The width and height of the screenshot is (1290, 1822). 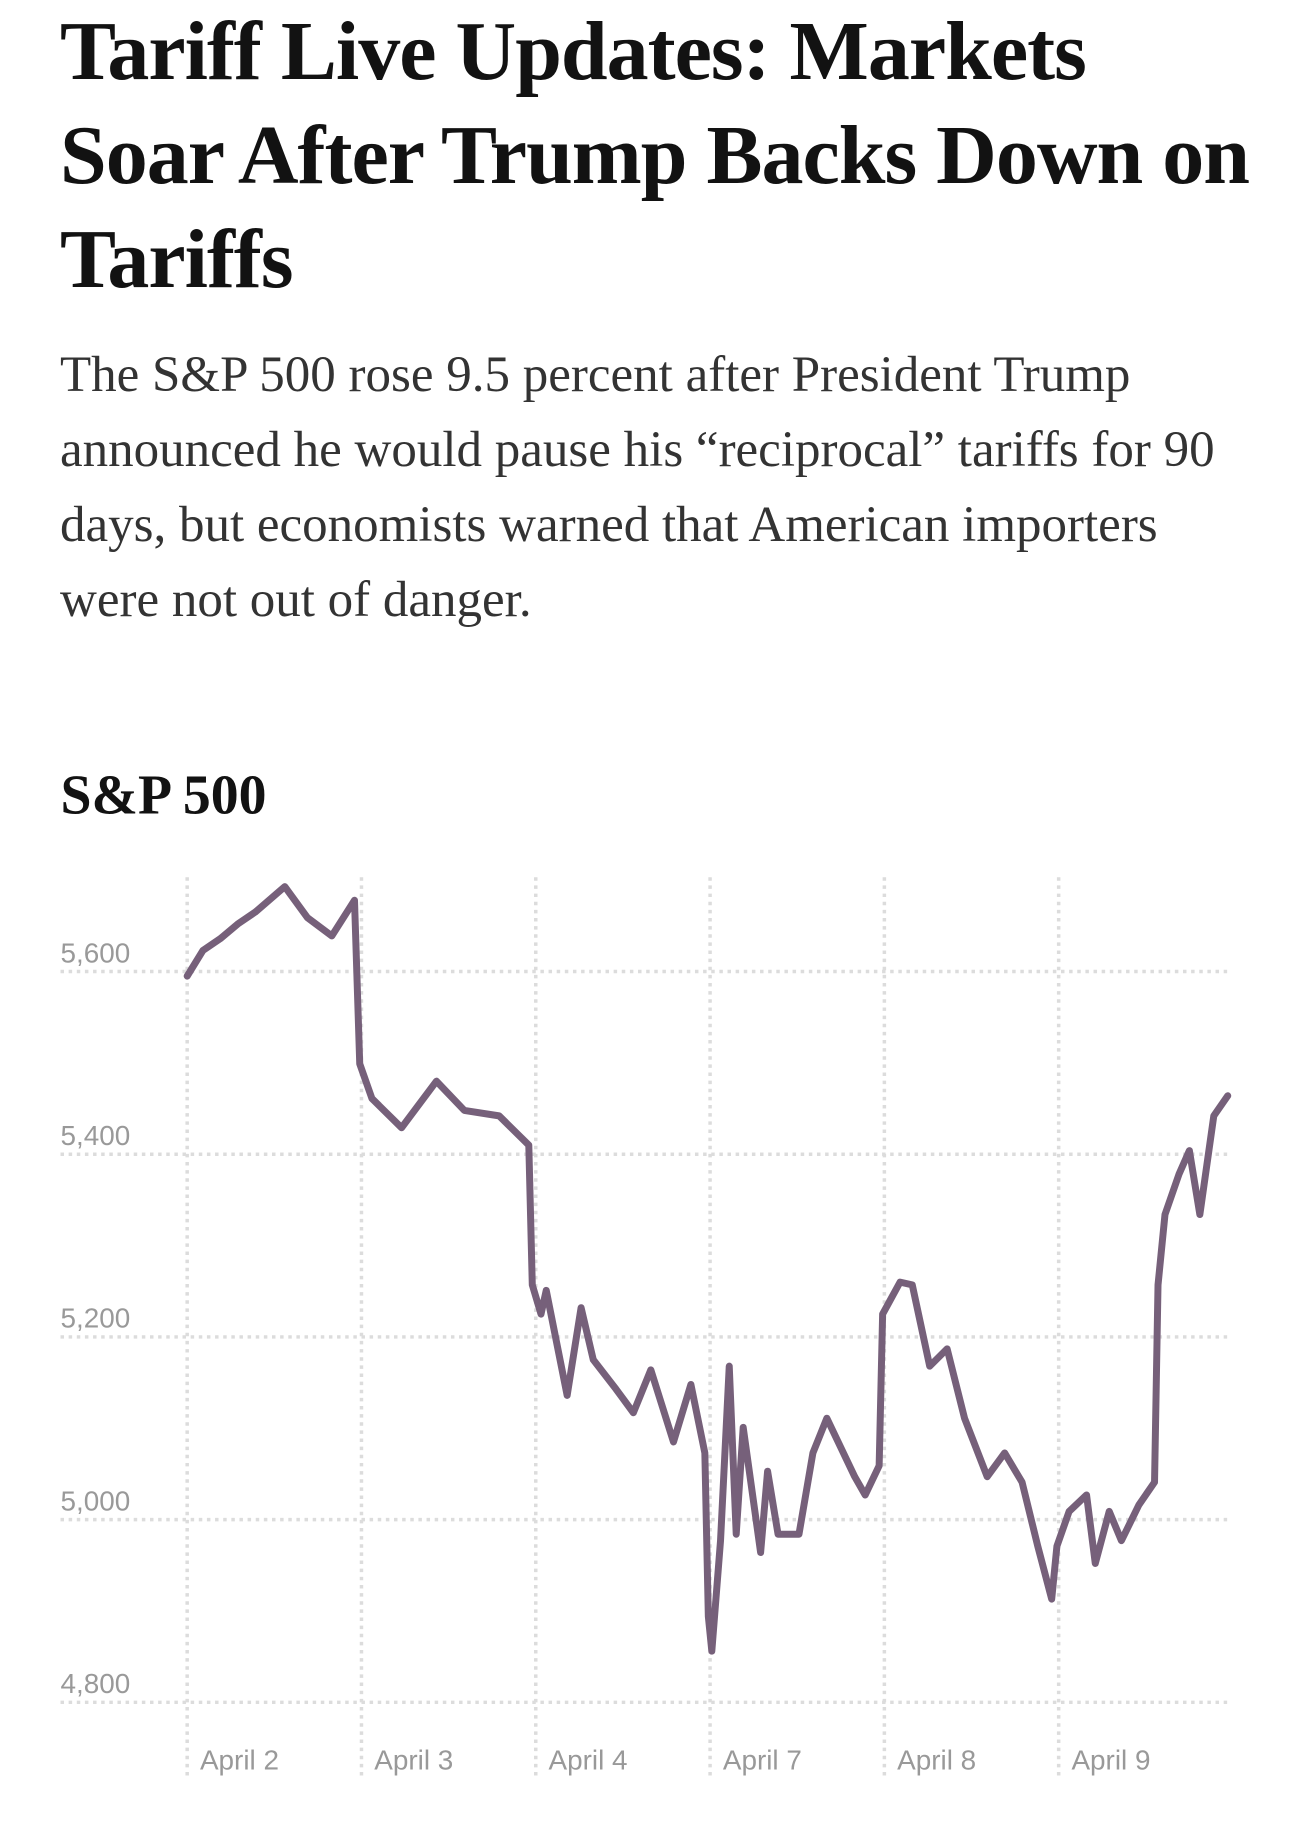 What do you see at coordinates (96, 1500) in the screenshot?
I see `y-tick-label: 5,000` at bounding box center [96, 1500].